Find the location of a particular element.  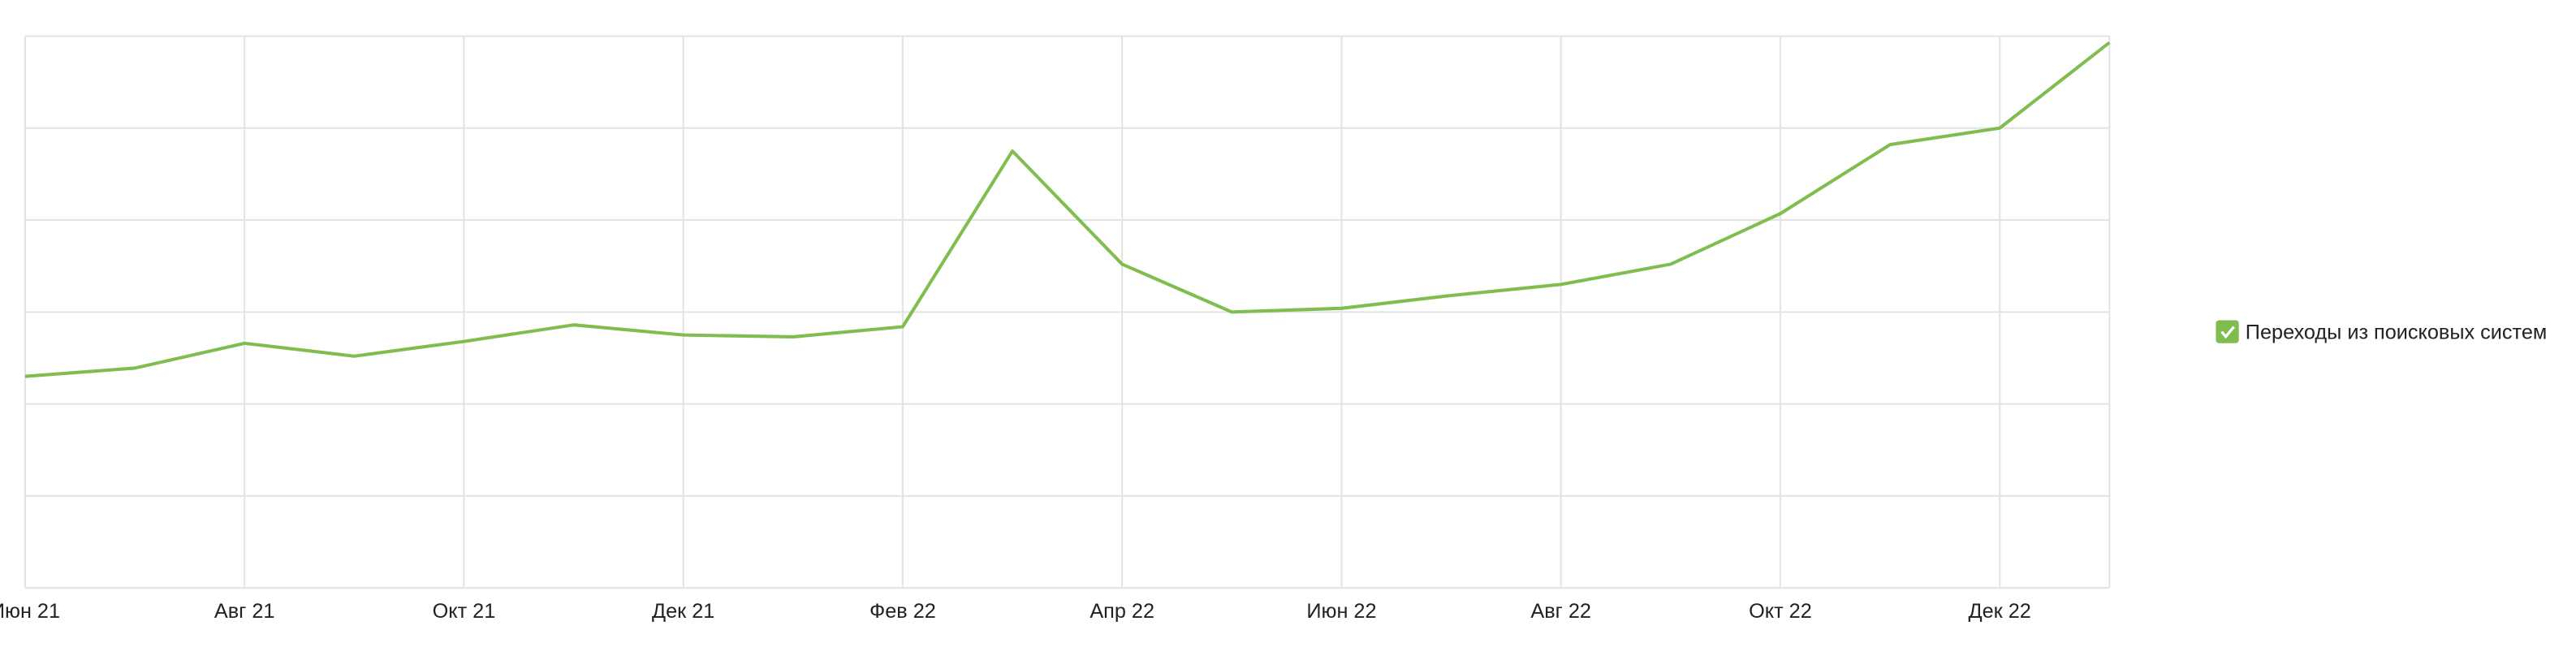

x-tick-label: Окт 22 is located at coordinates (1780, 611).